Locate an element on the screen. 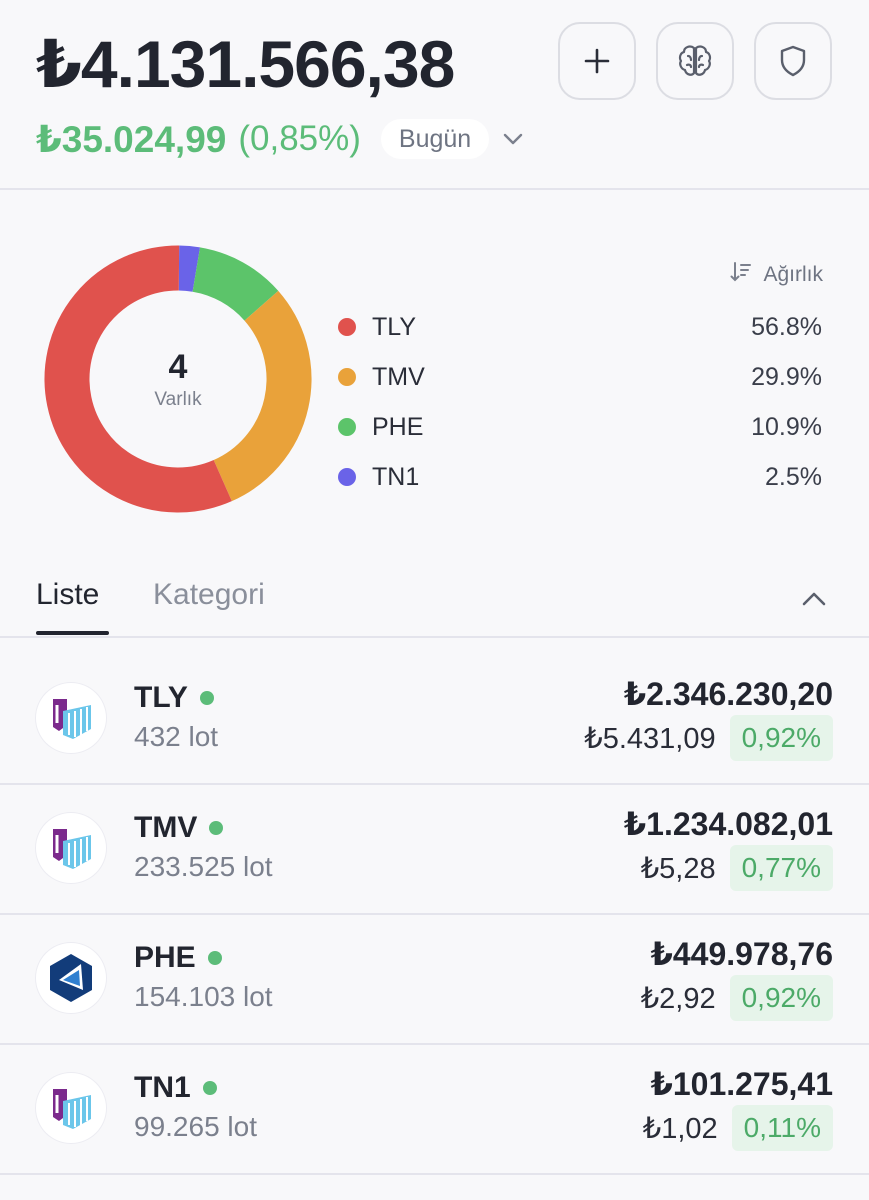 Image resolution: width=869 pixels, height=1200 pixels. donut-slice-tmv is located at coordinates (262, 396).